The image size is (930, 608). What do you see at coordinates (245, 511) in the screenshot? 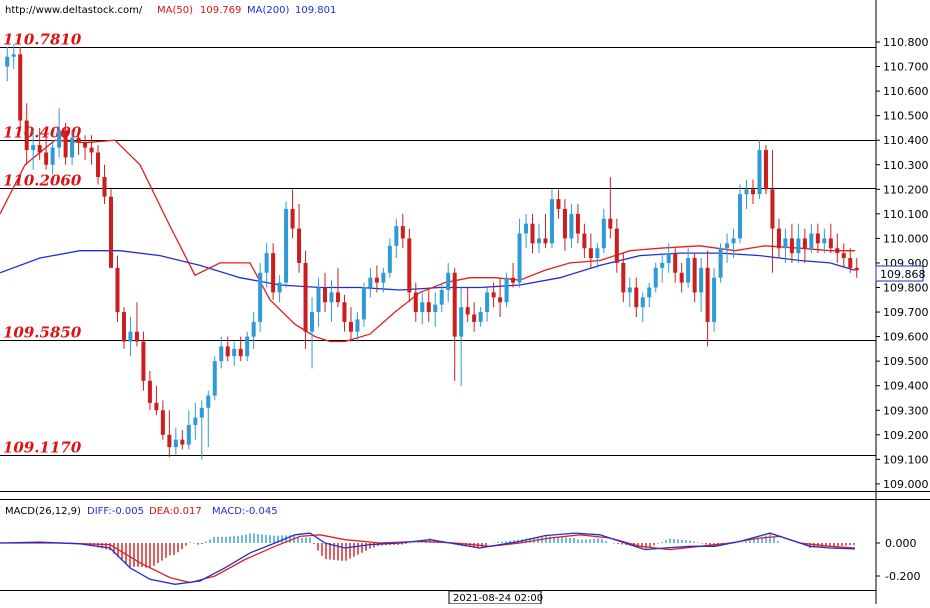
I see `macd-hist-value: MACD:-0.045` at bounding box center [245, 511].